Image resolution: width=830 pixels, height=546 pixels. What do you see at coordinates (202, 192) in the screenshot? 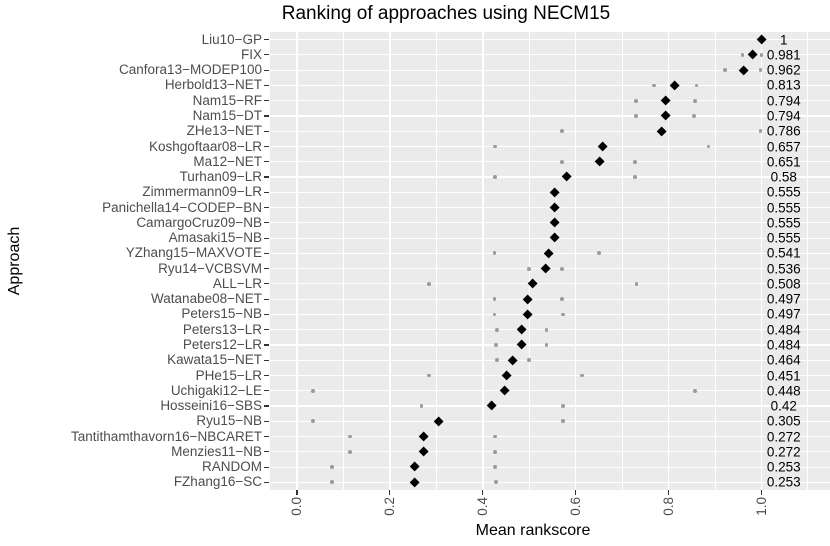
I see `y-tick-label: Zimmermann09−LR` at bounding box center [202, 192].